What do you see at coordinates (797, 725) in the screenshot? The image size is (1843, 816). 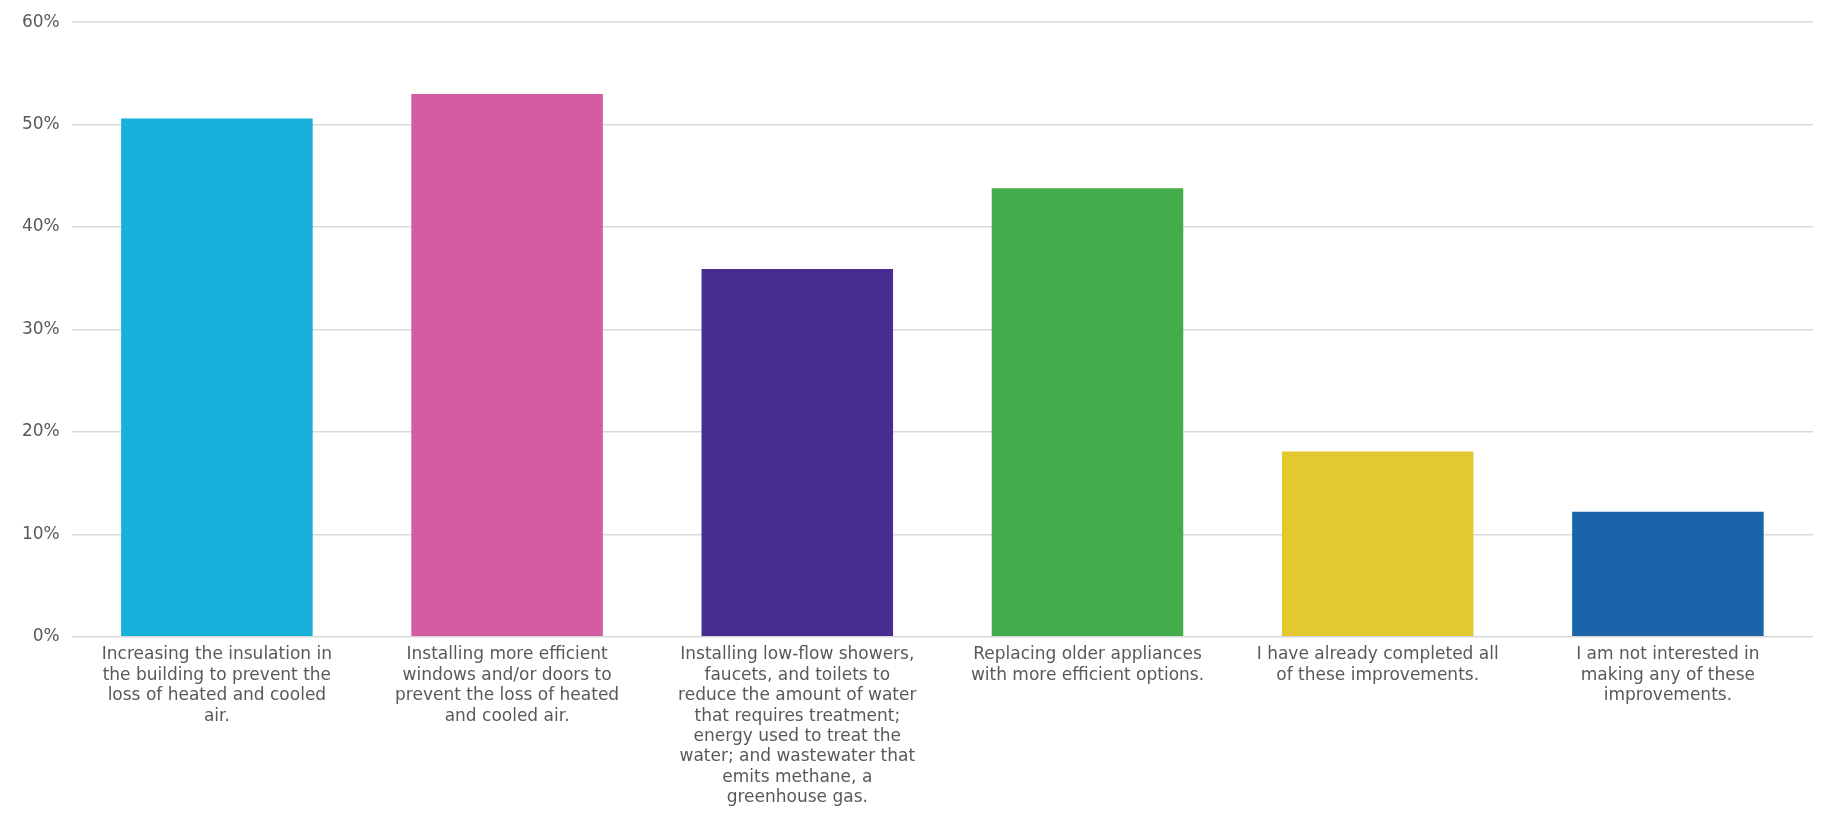 I see `x-tick-label: Installing low-flow showers, faucets, and toilets to reduce the amount of water that requires treatment; energy used to treat the water; and wastewater that emits methane, a greenhouse gas.` at bounding box center [797, 725].